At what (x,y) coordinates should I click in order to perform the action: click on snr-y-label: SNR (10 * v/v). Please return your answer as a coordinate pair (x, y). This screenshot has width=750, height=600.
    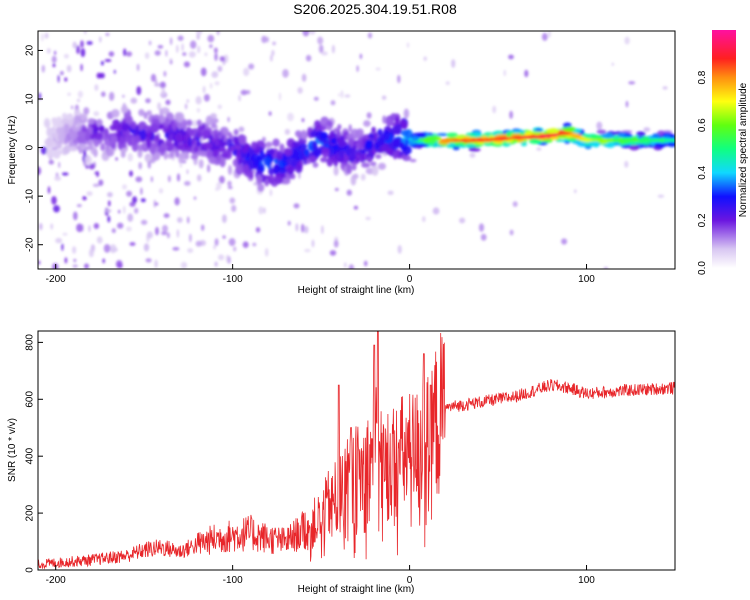
    Looking at the image, I should click on (12, 450).